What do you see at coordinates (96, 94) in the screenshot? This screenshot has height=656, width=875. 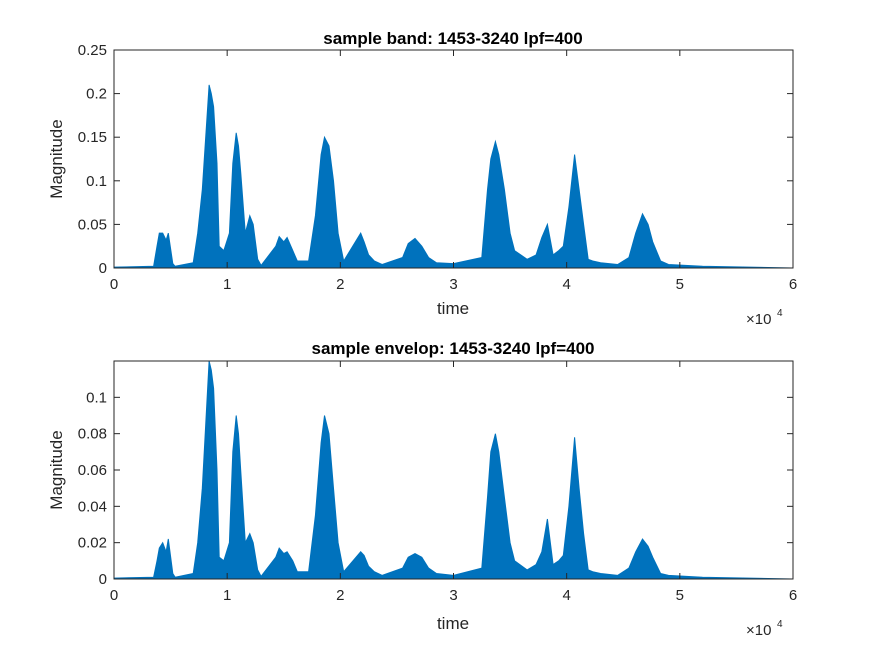 I see `y-tick-label: 0.2` at bounding box center [96, 94].